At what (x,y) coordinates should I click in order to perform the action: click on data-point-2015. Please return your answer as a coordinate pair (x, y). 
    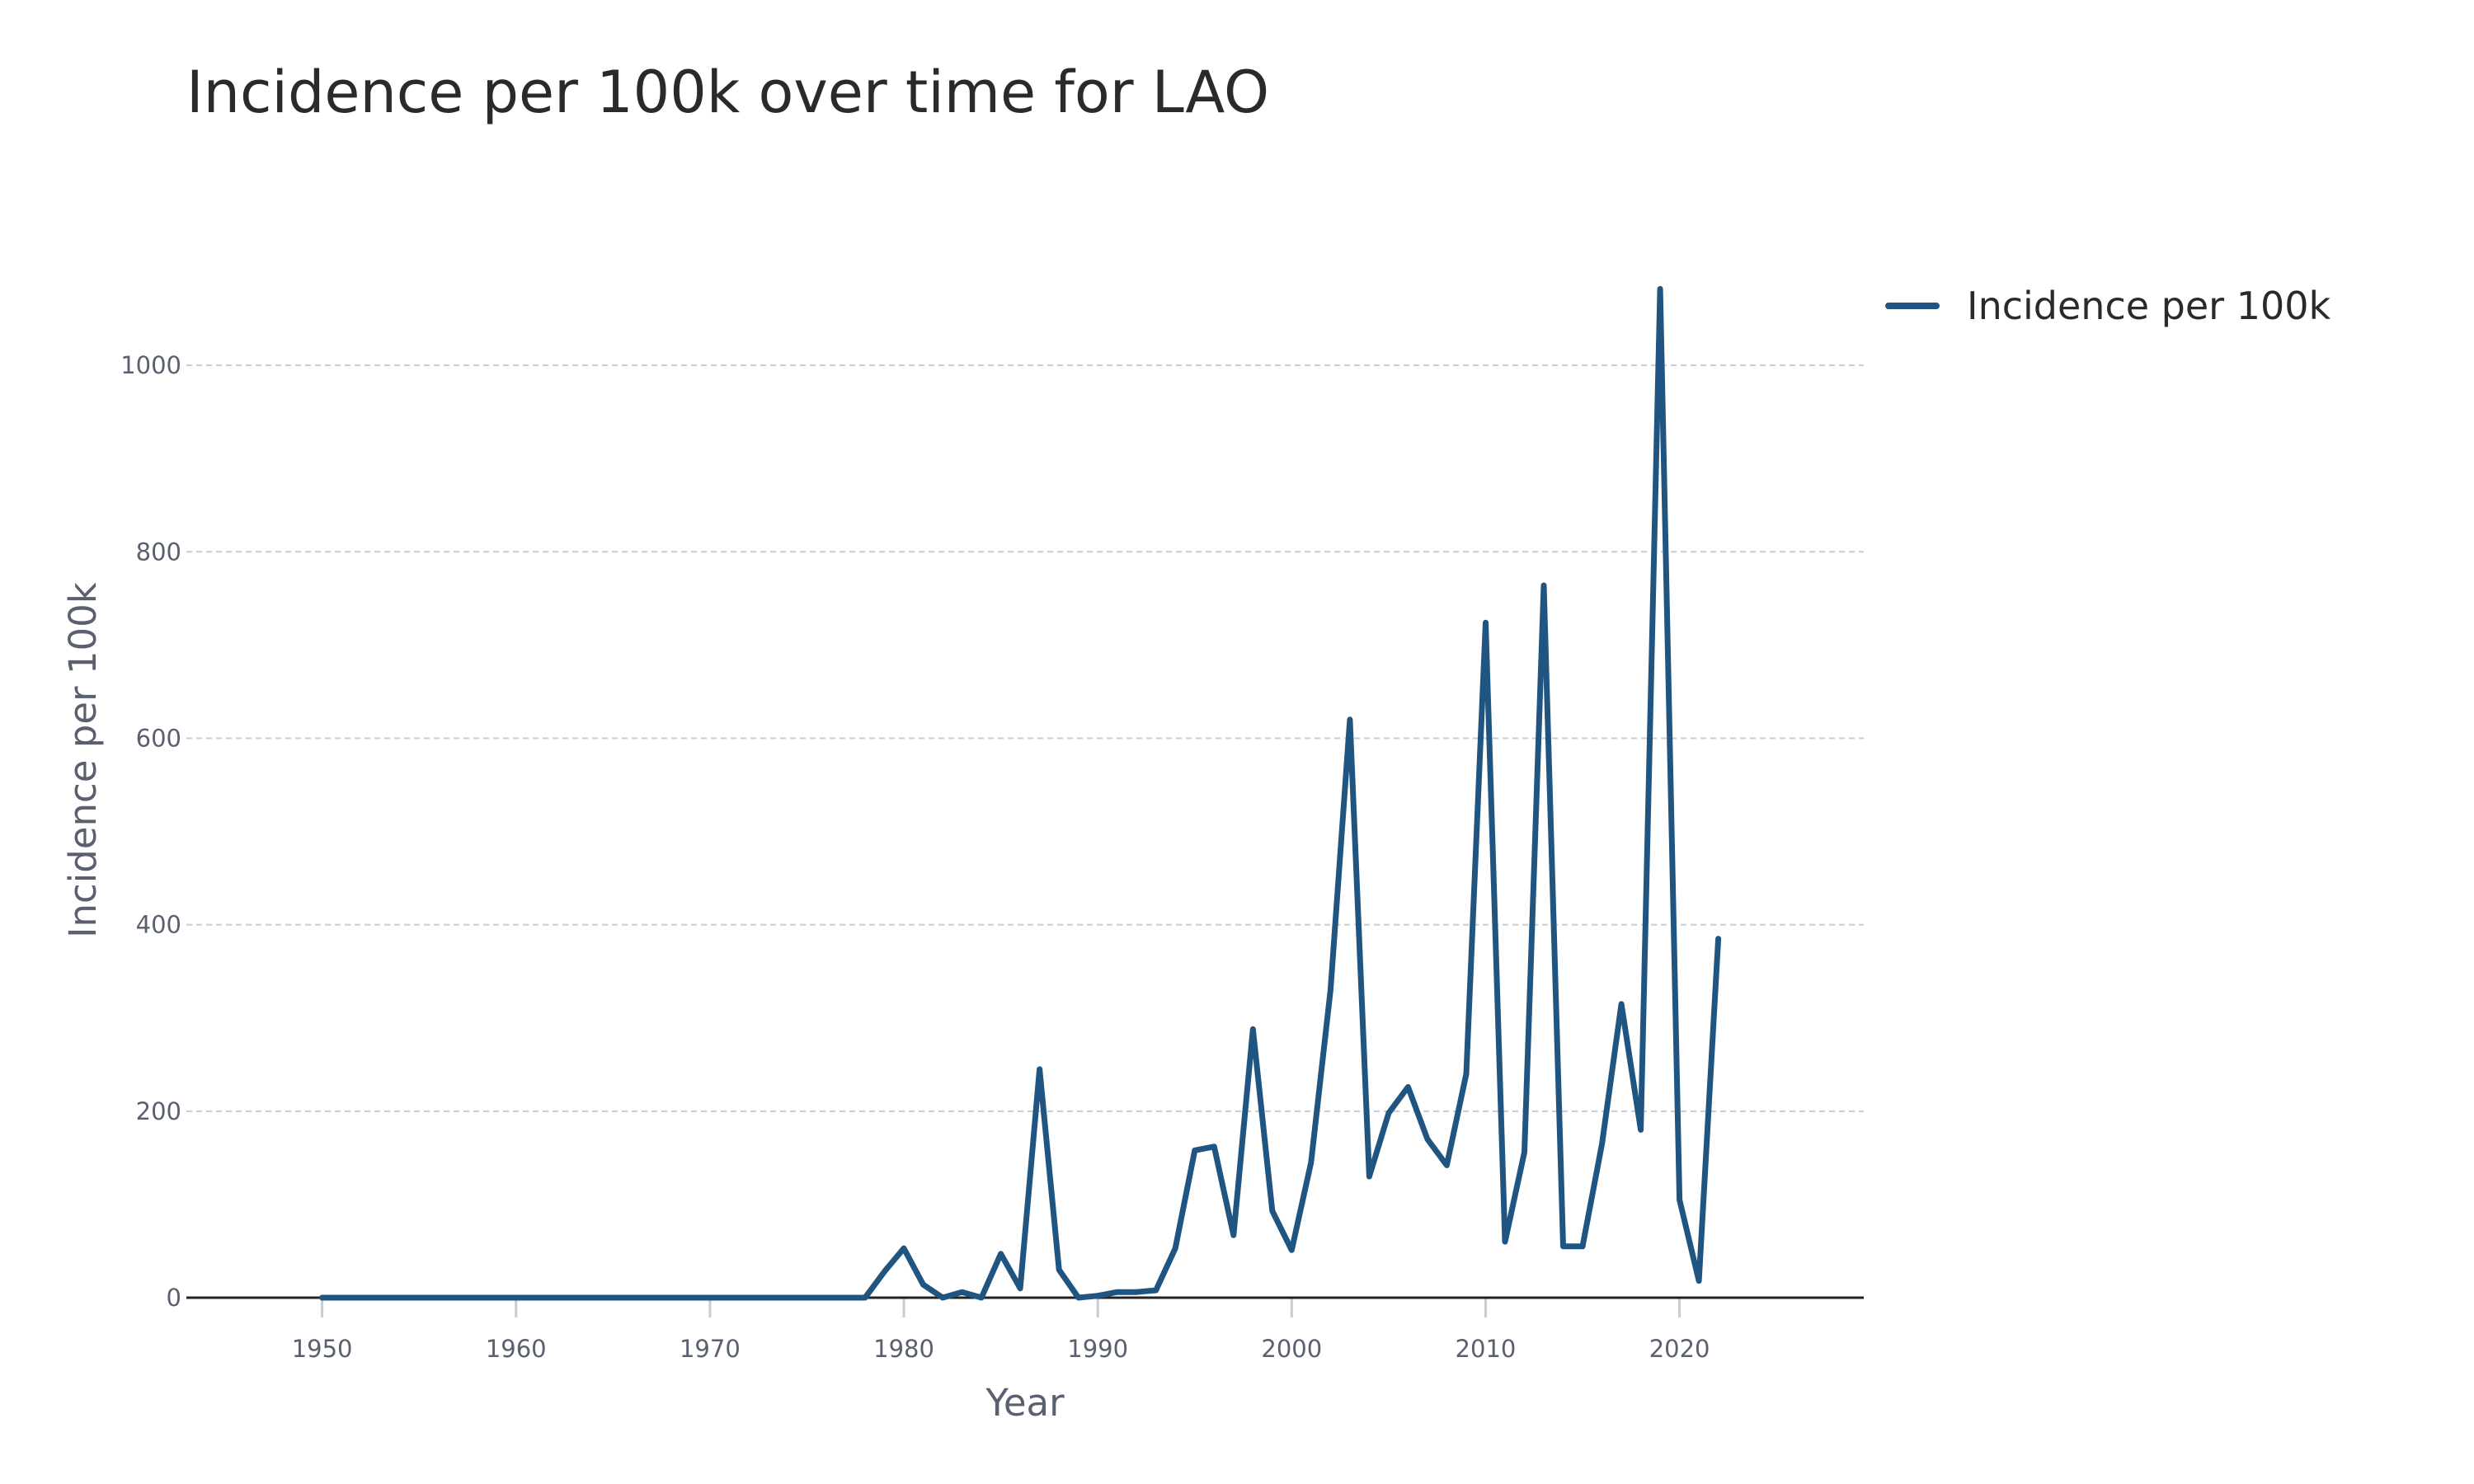
    Looking at the image, I should click on (1582, 1246).